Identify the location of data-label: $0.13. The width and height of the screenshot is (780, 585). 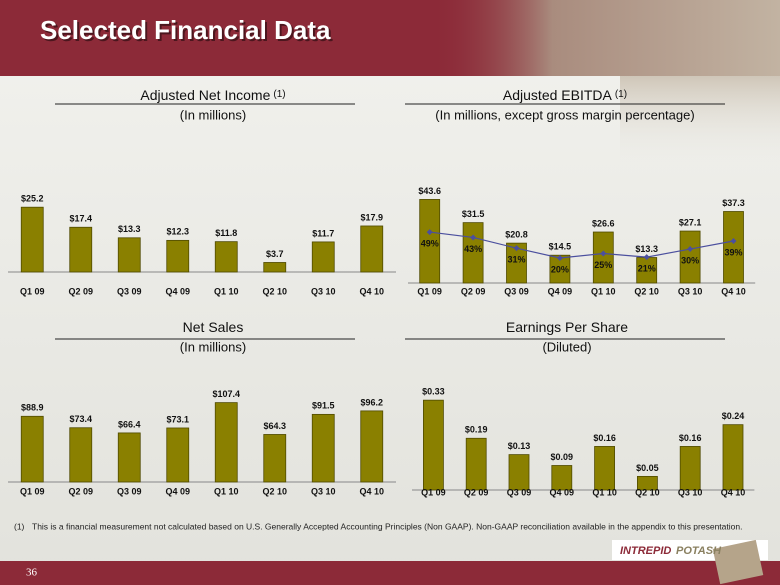
(519, 446).